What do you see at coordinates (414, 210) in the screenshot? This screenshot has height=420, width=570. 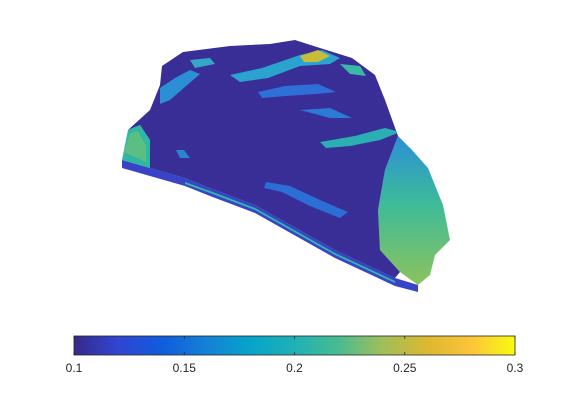 I see `east-wall` at bounding box center [414, 210].